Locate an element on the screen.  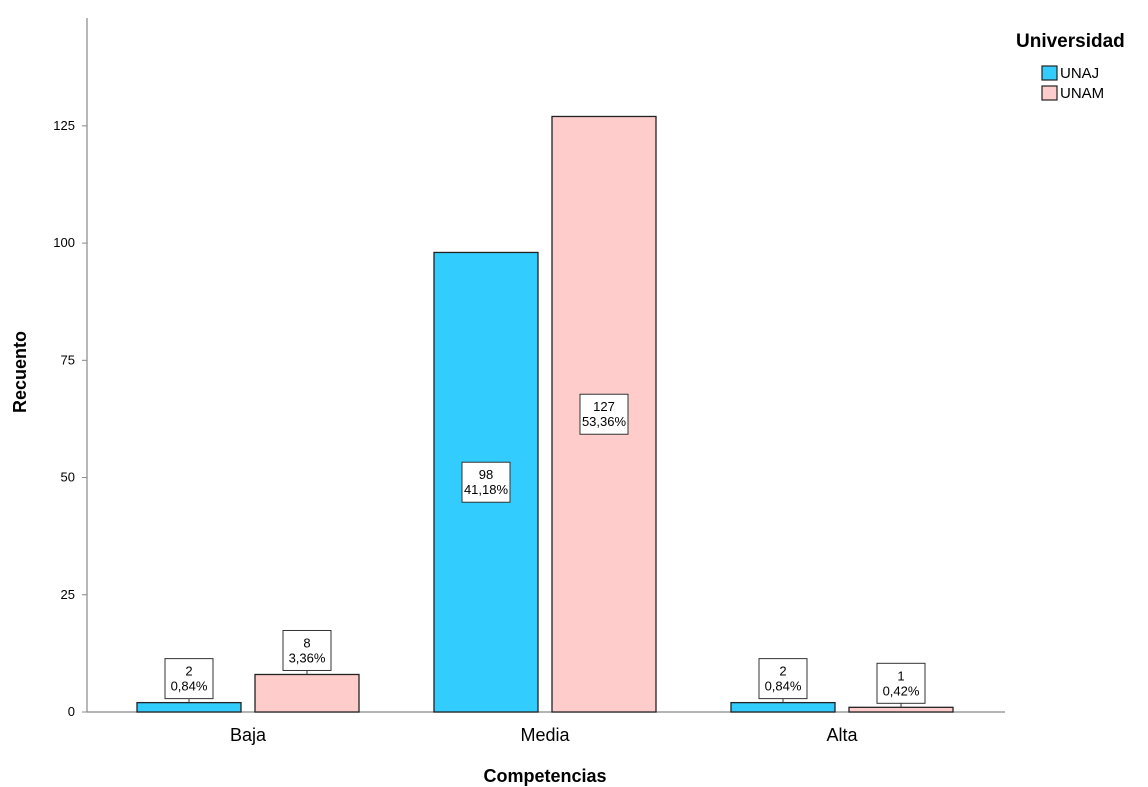
x-tick-label: Baja is located at coordinates (248, 735).